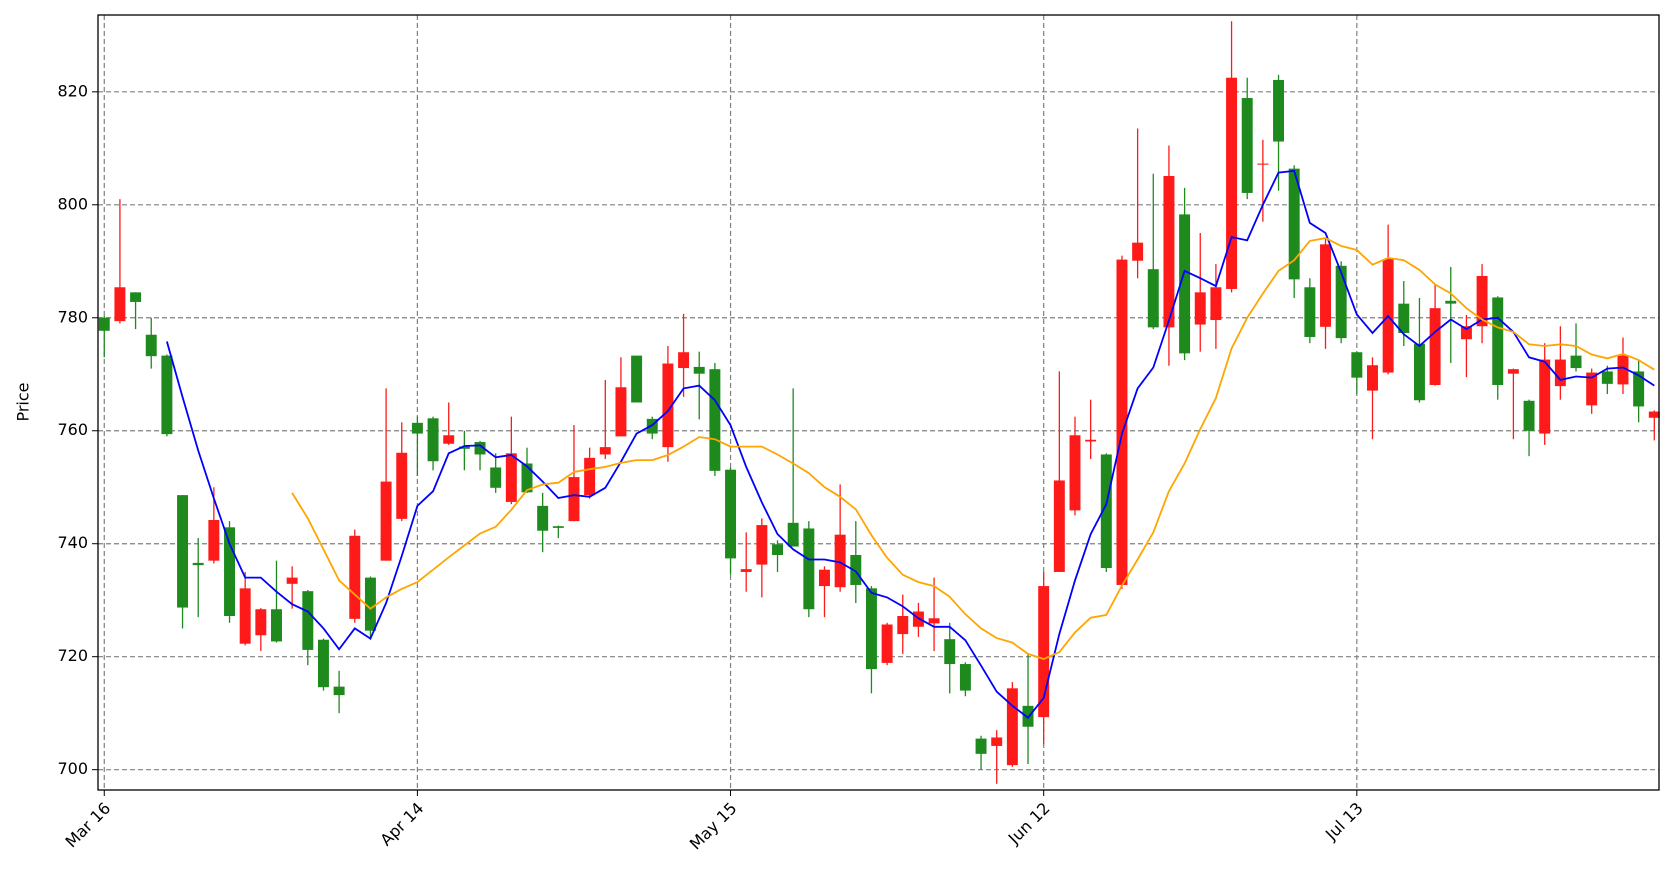 The height and width of the screenshot is (893, 1675). What do you see at coordinates (23, 401) in the screenshot?
I see `y-axis-label: Price` at bounding box center [23, 401].